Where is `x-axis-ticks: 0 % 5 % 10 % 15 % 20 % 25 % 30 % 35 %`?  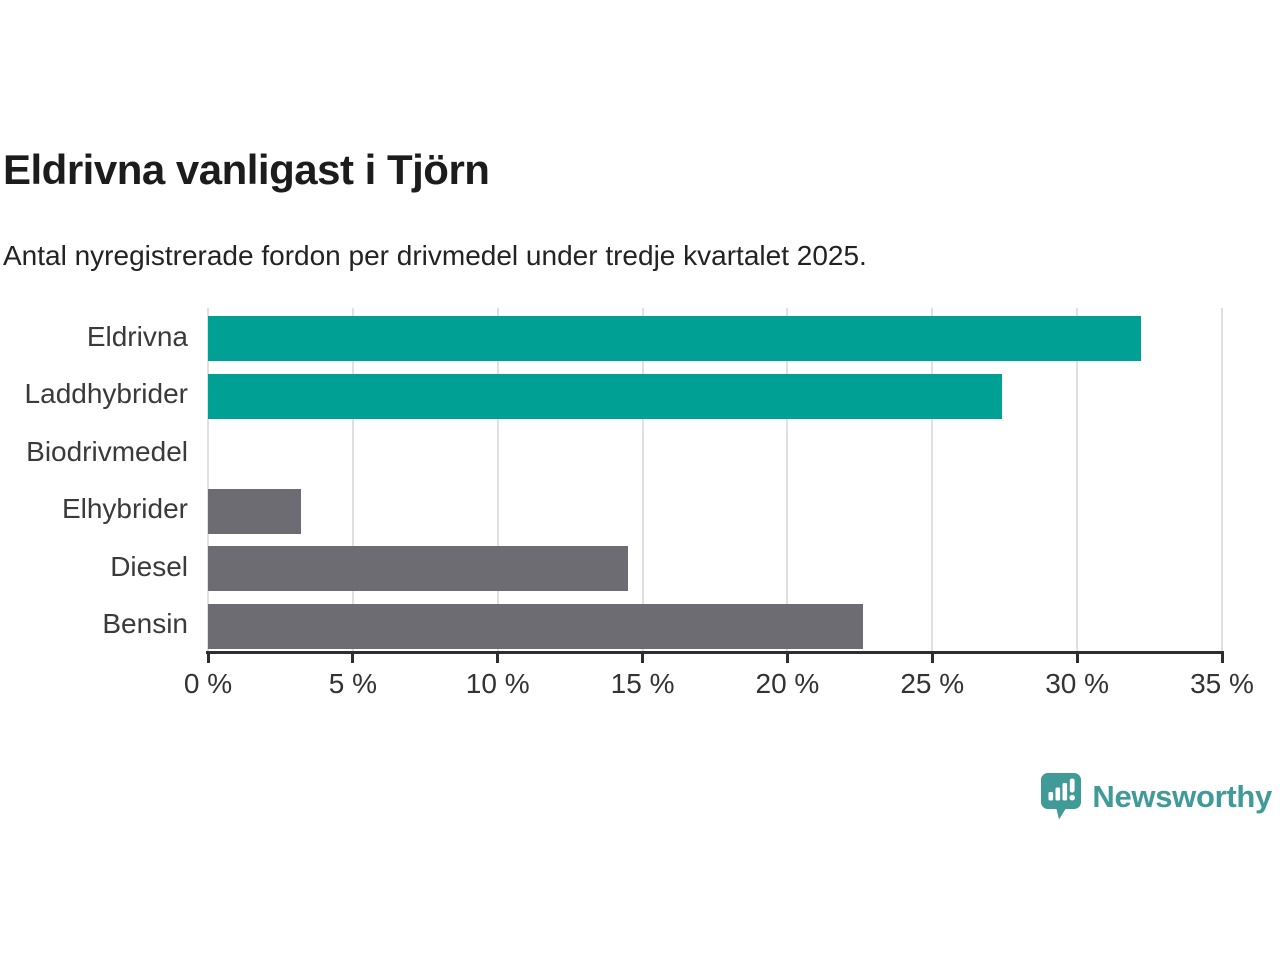
x-axis-ticks: 0 % 5 % 10 % 15 % 20 % 25 % 30 % 35 % is located at coordinates (719, 679).